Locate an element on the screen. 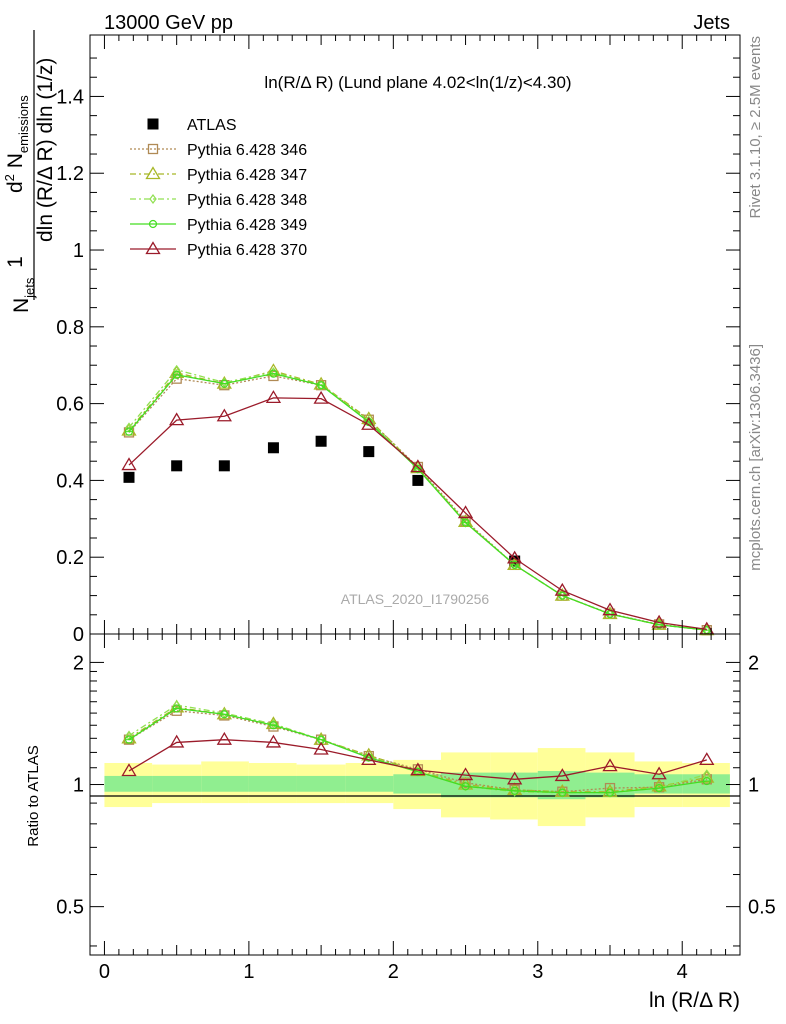  x-axis-label: ln (R/Δ R) is located at coordinates (694, 1000).